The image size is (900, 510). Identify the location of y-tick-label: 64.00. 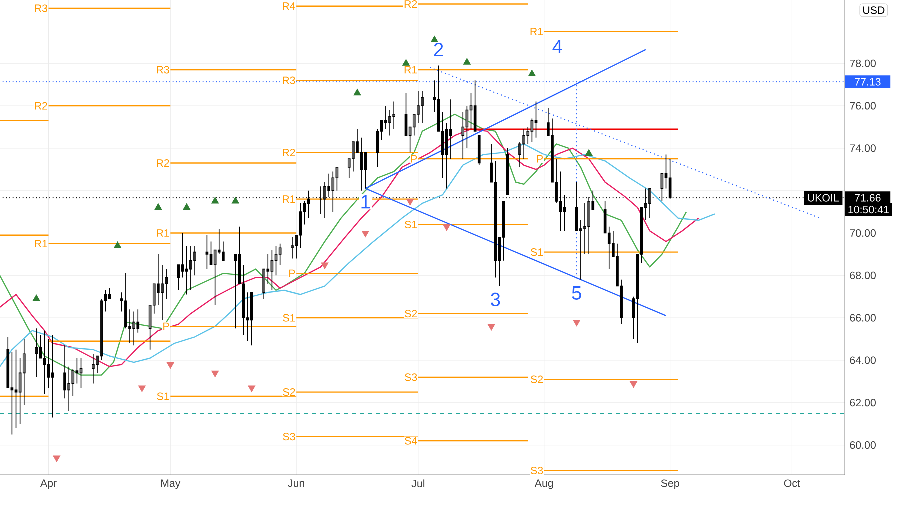
(863, 360).